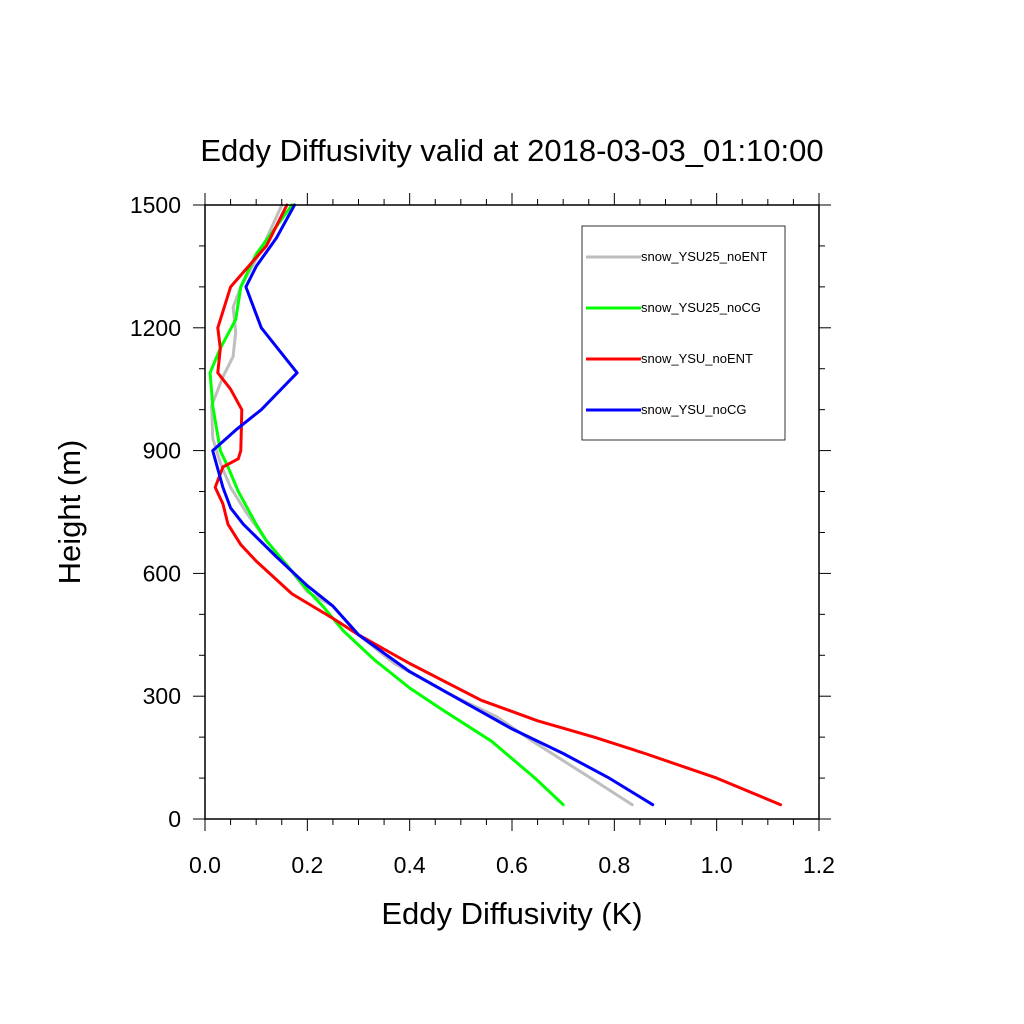 The width and height of the screenshot is (1024, 1024). Describe the element at coordinates (162, 573) in the screenshot. I see `y-tick-label: 600` at that location.